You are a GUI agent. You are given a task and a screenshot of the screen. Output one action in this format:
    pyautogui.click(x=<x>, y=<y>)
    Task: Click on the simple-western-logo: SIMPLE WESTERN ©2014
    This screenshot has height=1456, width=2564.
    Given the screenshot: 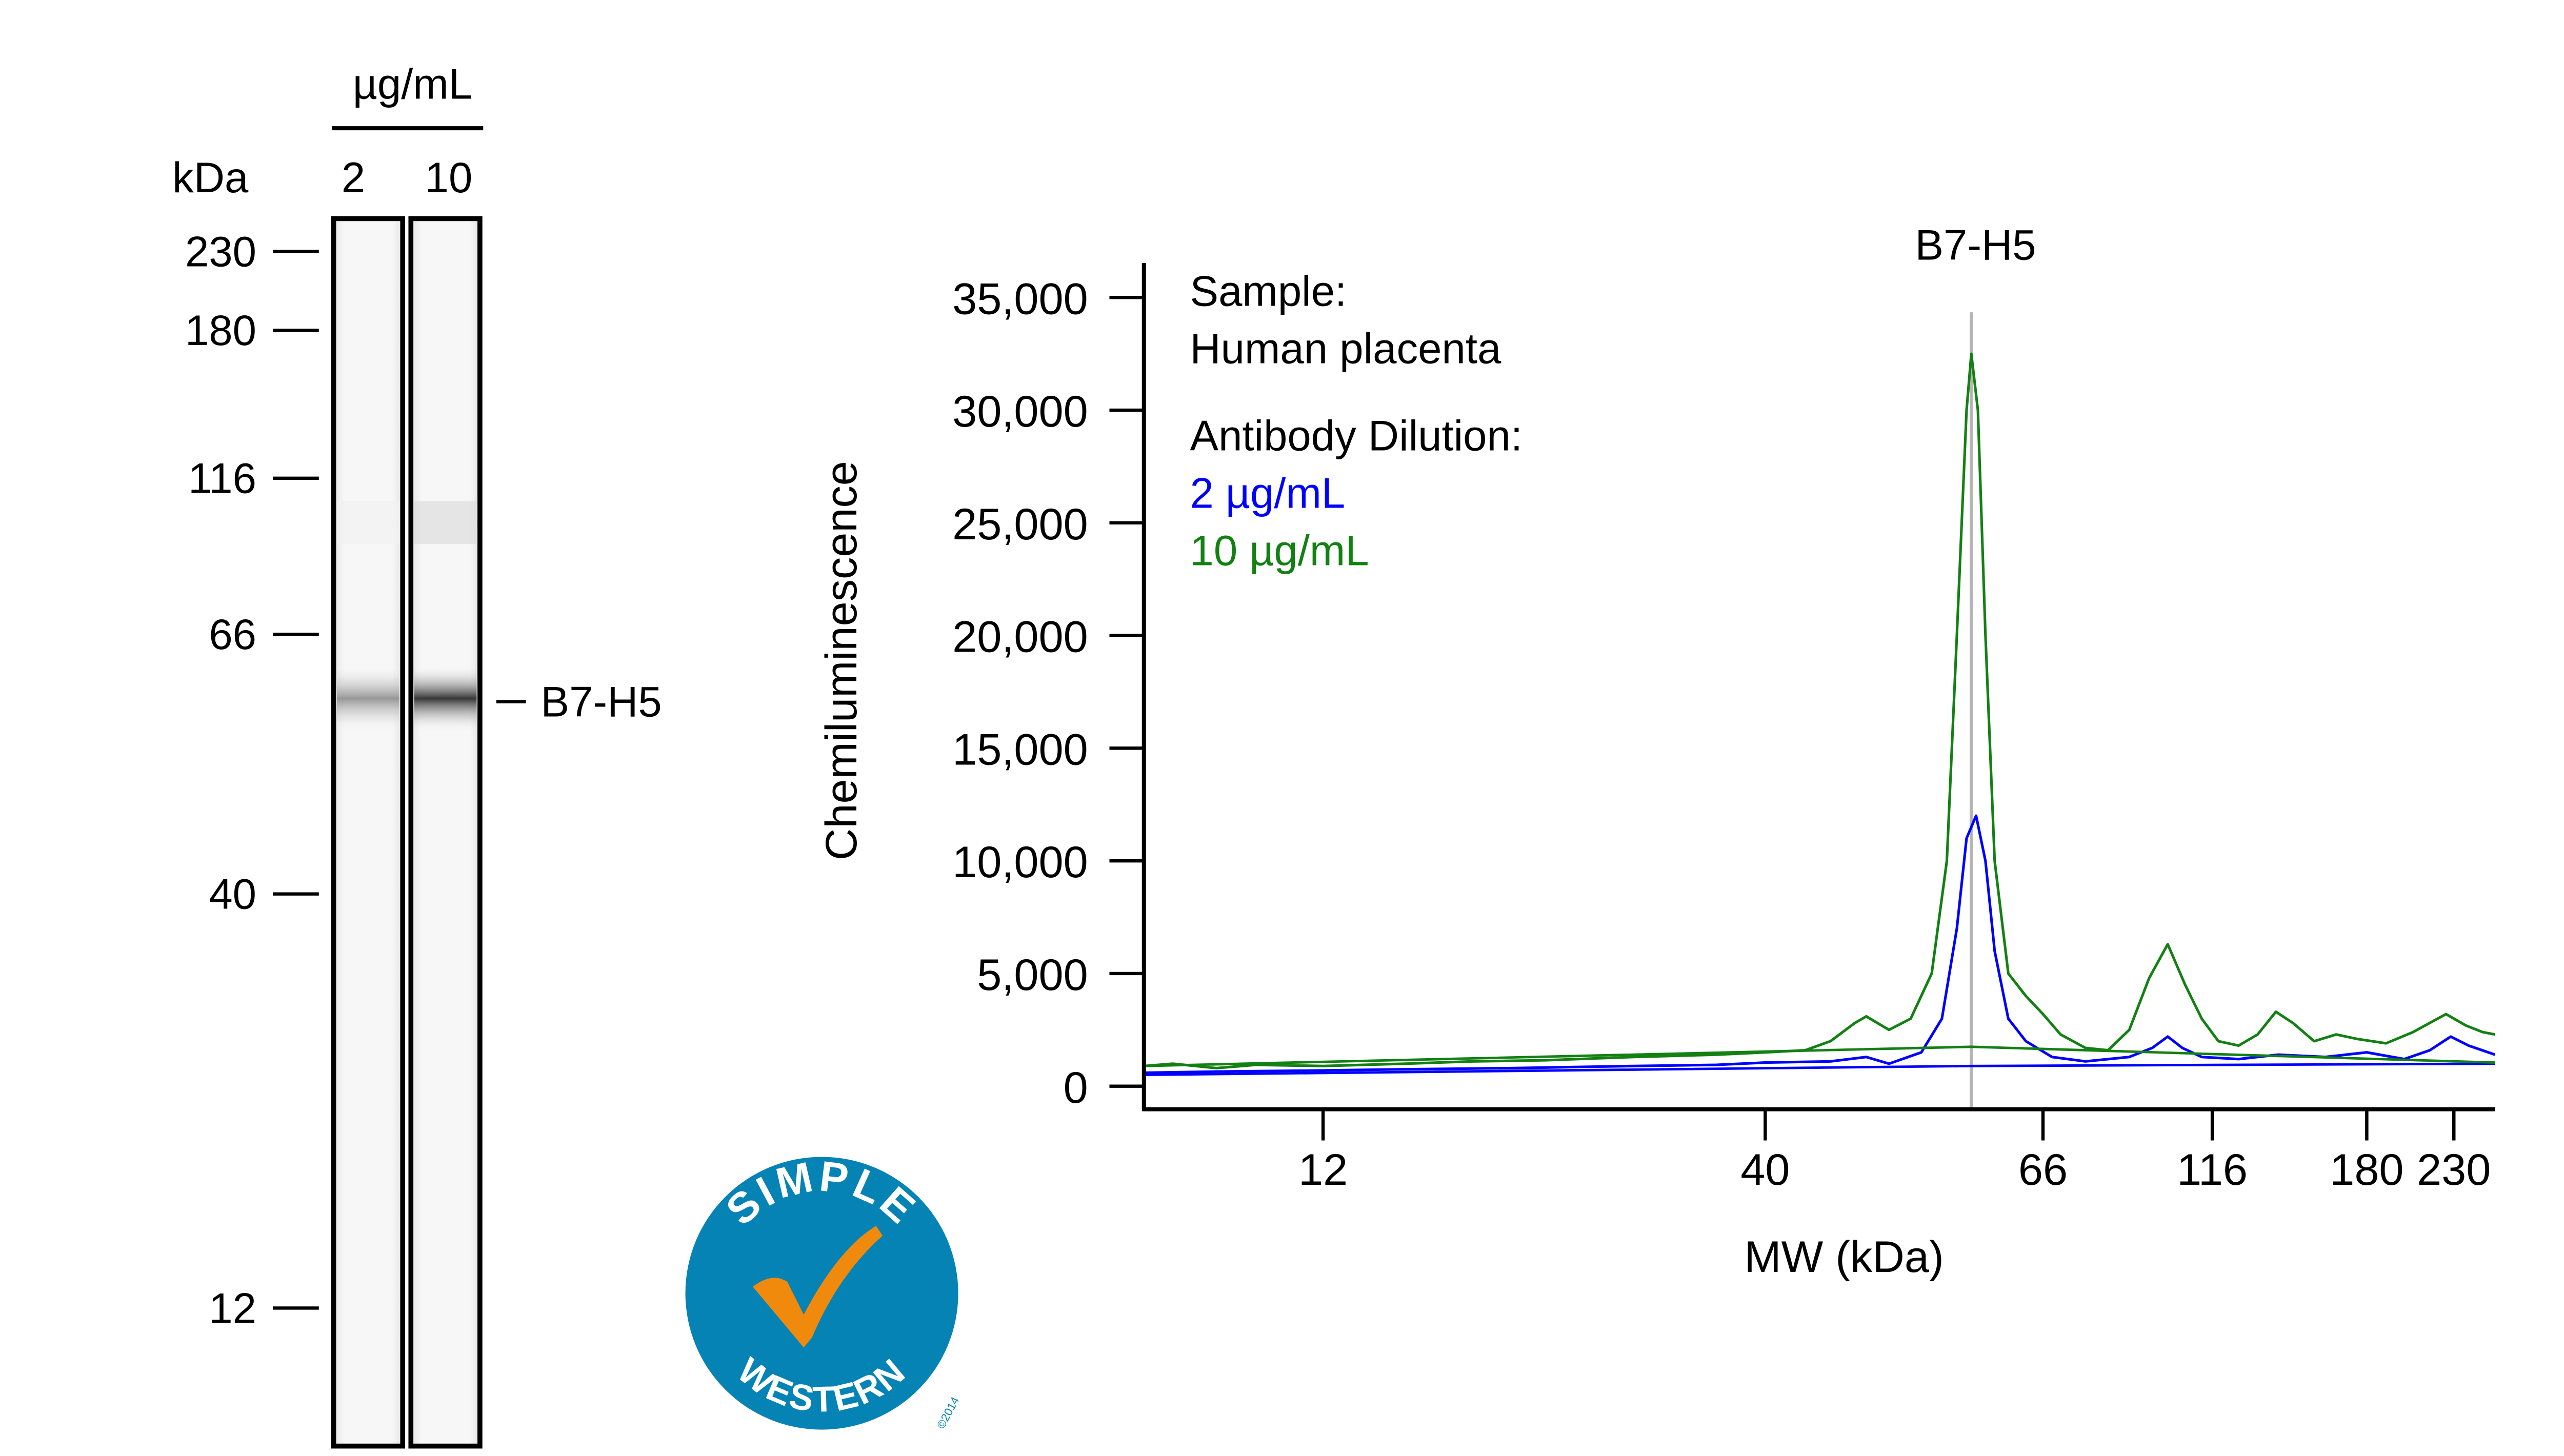 What is the action you would take?
    pyautogui.click(x=823, y=1291)
    